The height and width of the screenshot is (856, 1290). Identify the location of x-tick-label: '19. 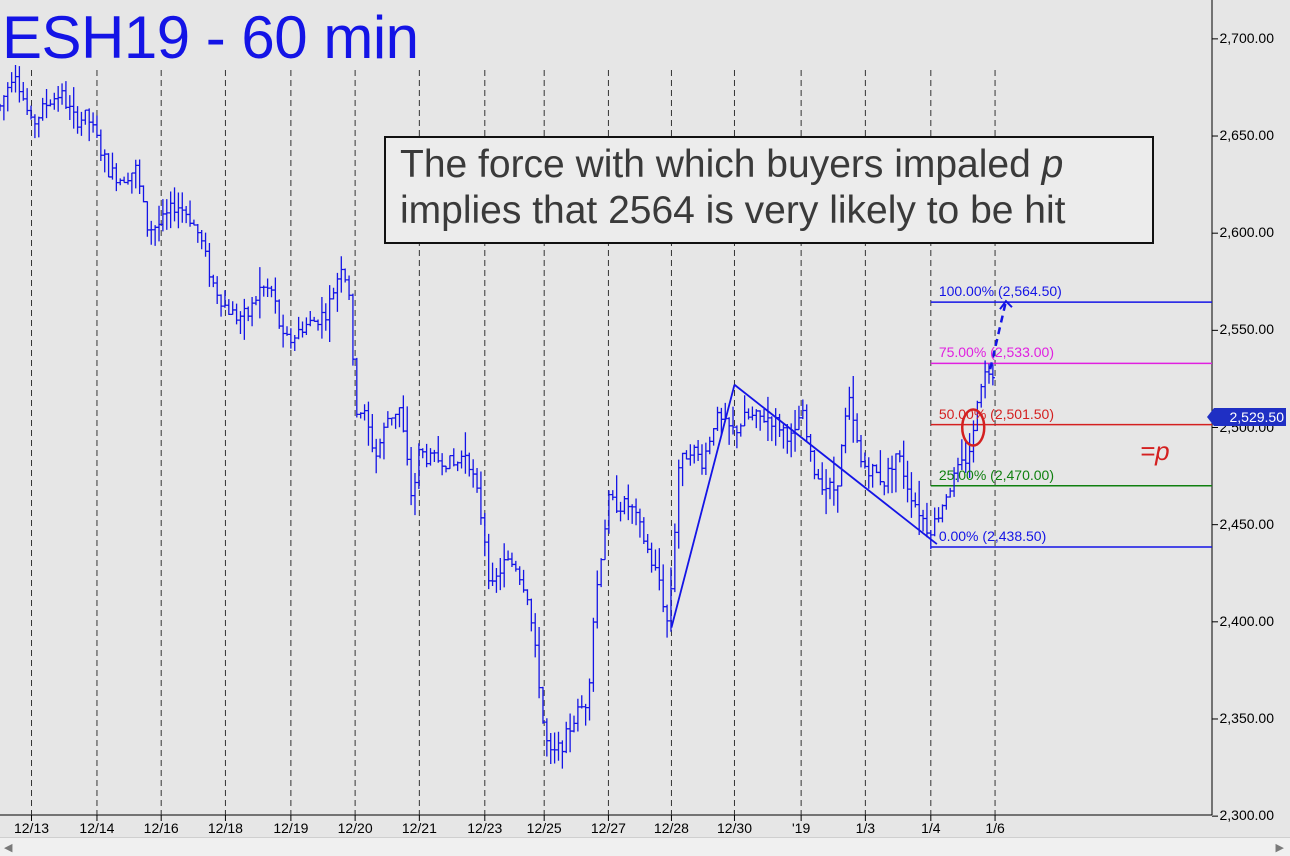
(801, 828).